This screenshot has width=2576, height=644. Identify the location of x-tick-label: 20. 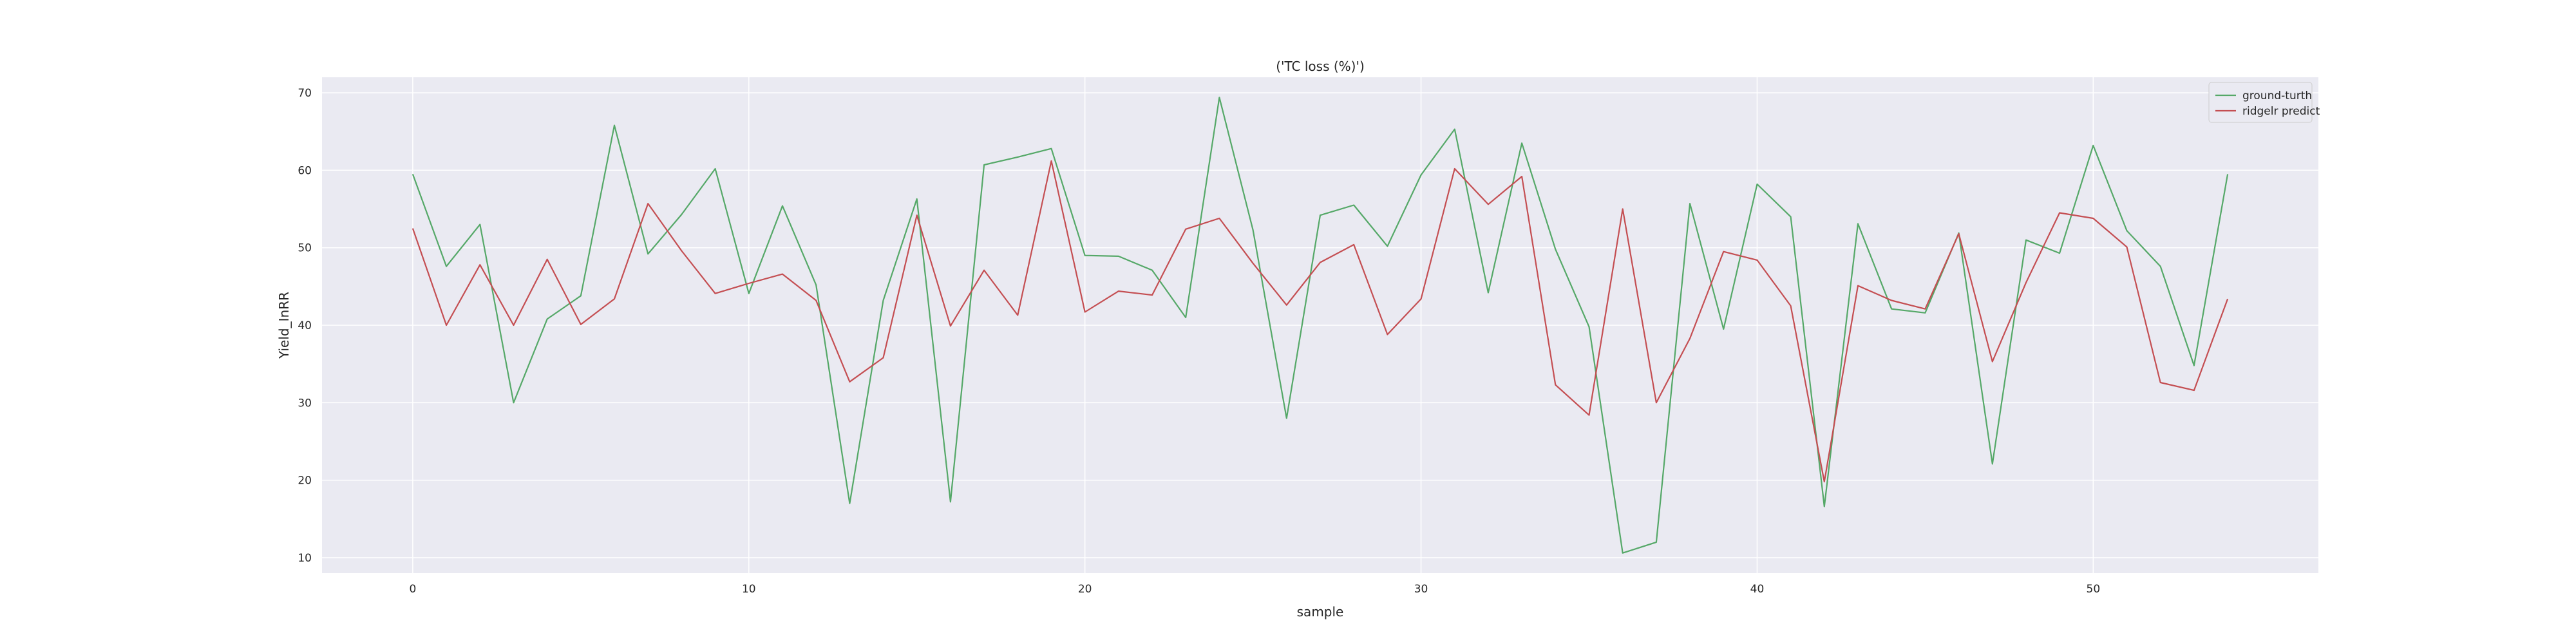
(1085, 589).